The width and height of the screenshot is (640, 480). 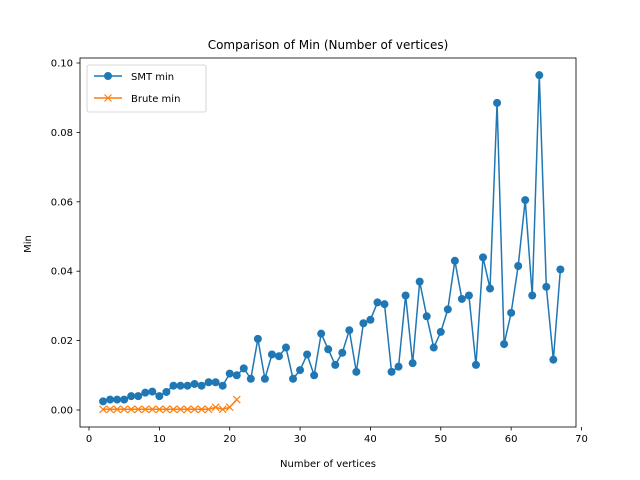 What do you see at coordinates (62, 411) in the screenshot?
I see `y-tick-label: 0.00` at bounding box center [62, 411].